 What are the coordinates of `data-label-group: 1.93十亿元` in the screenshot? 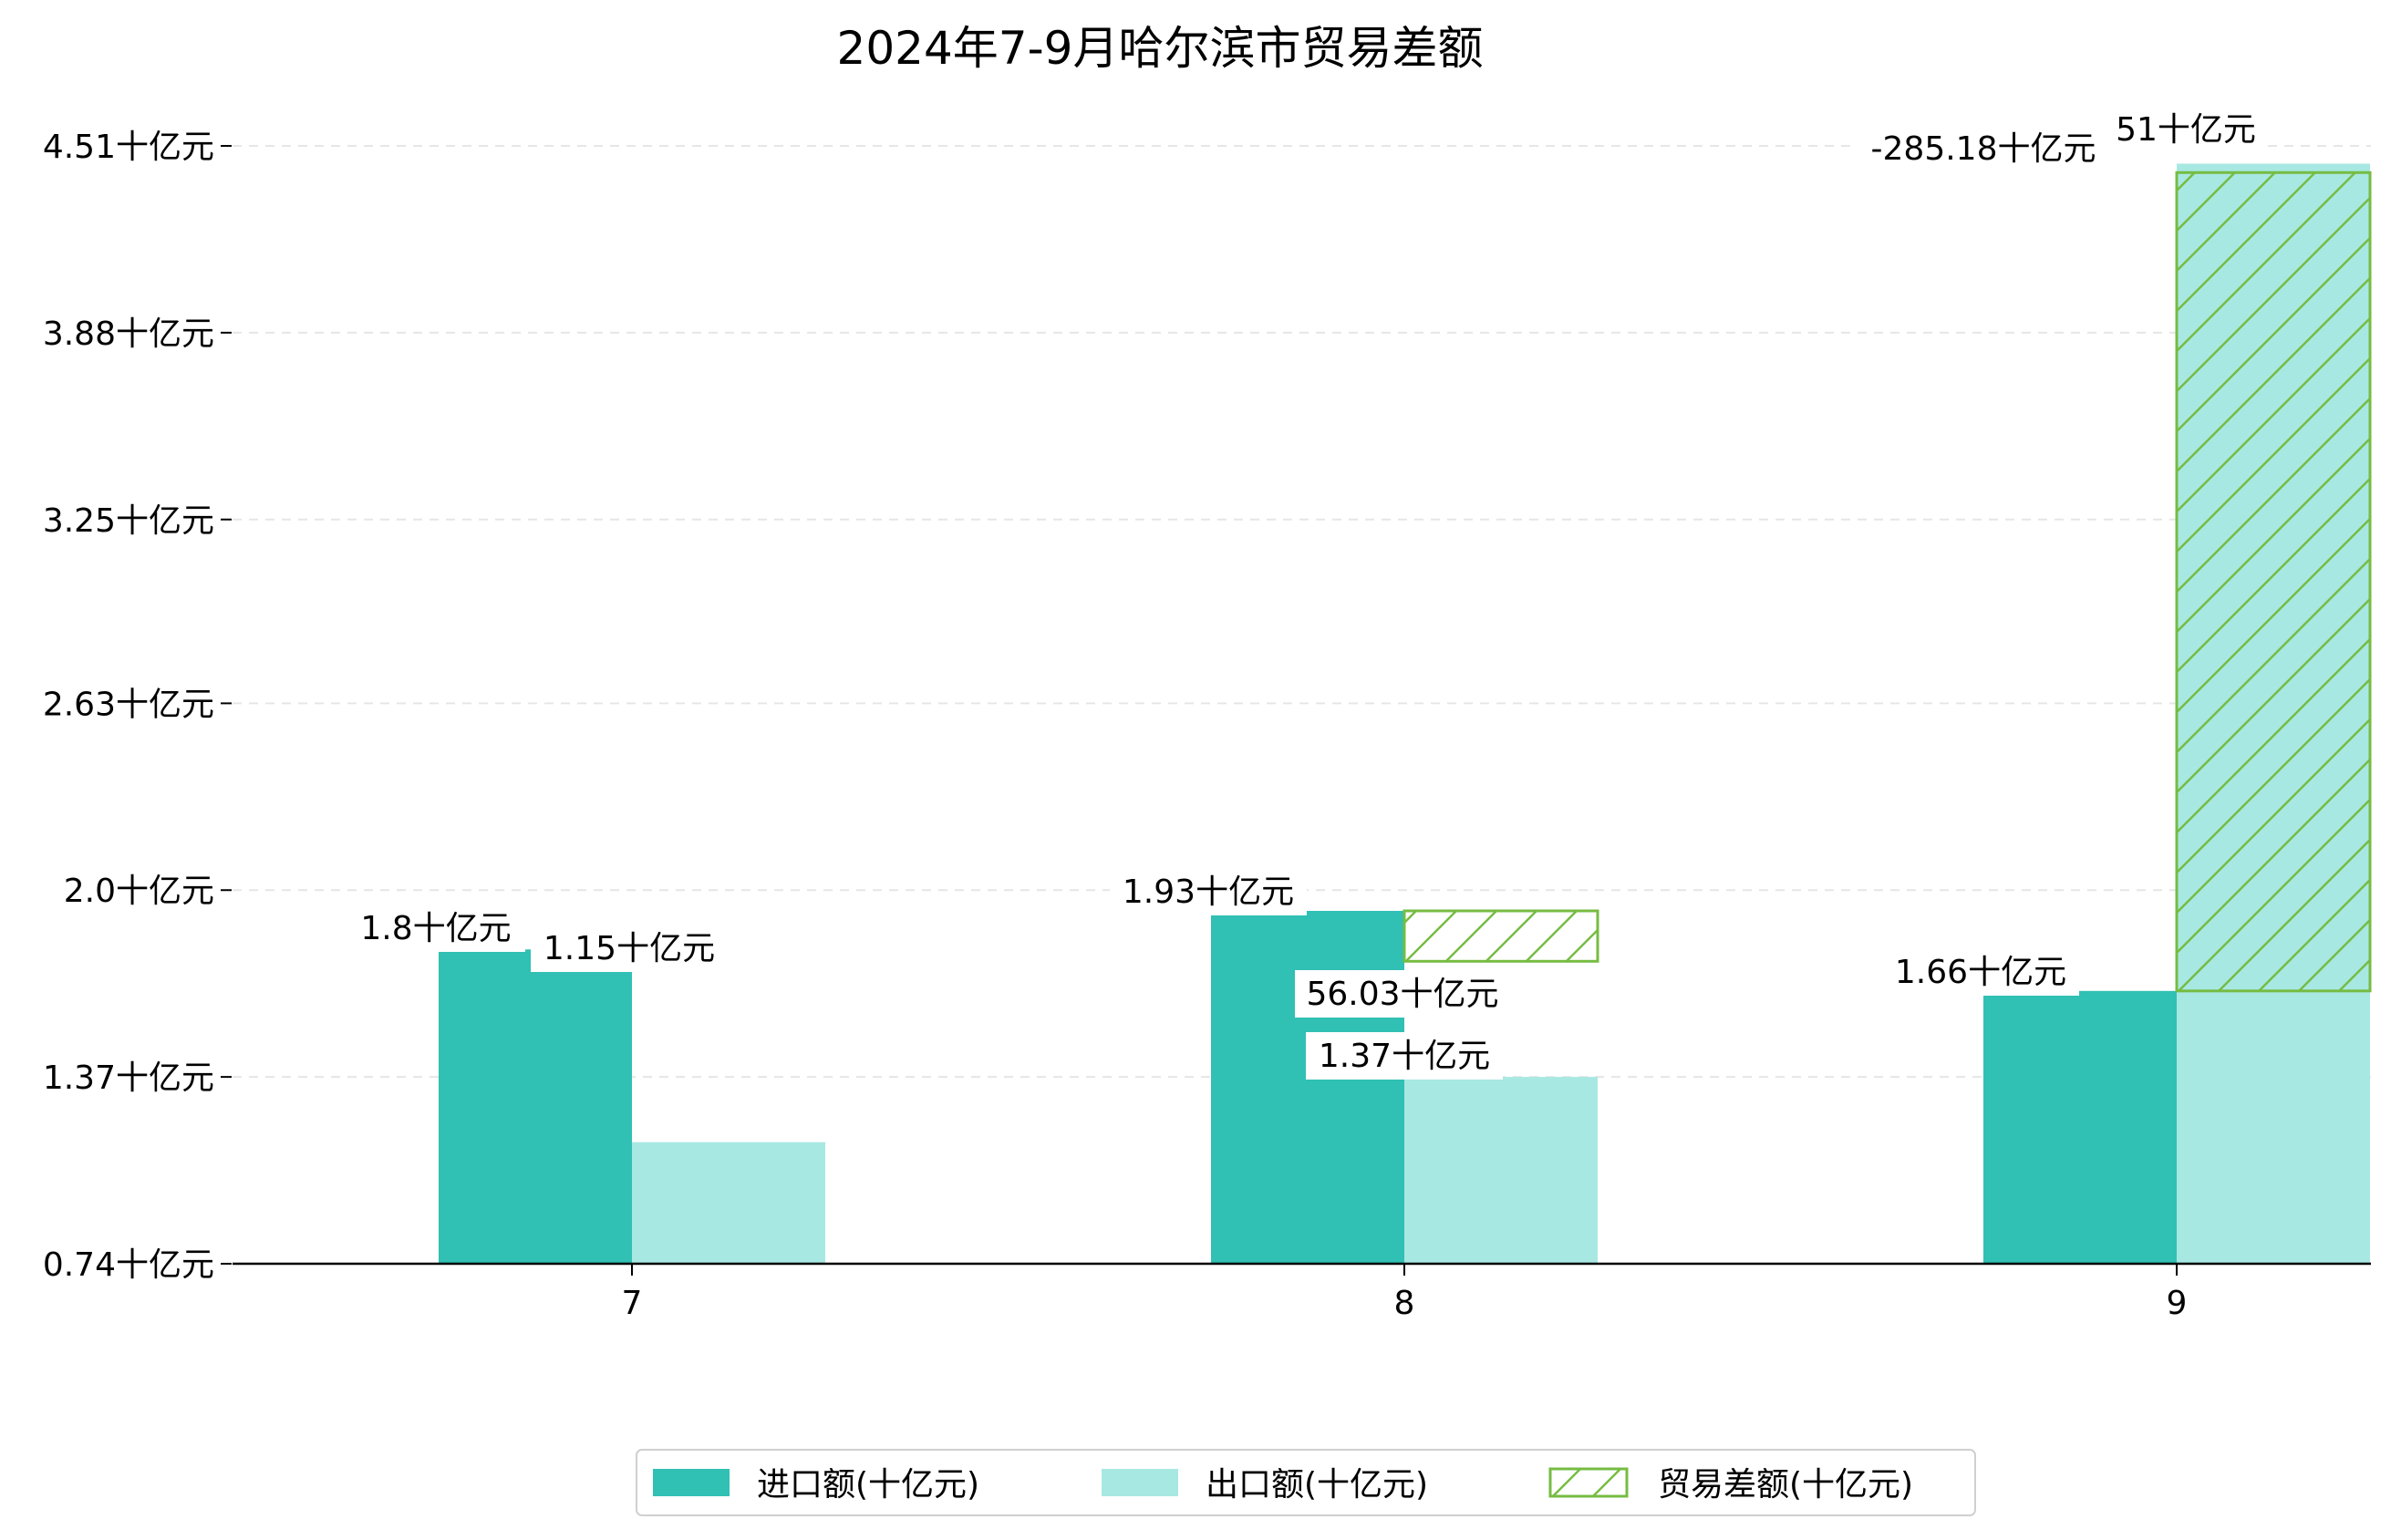 It's located at (1208, 891).